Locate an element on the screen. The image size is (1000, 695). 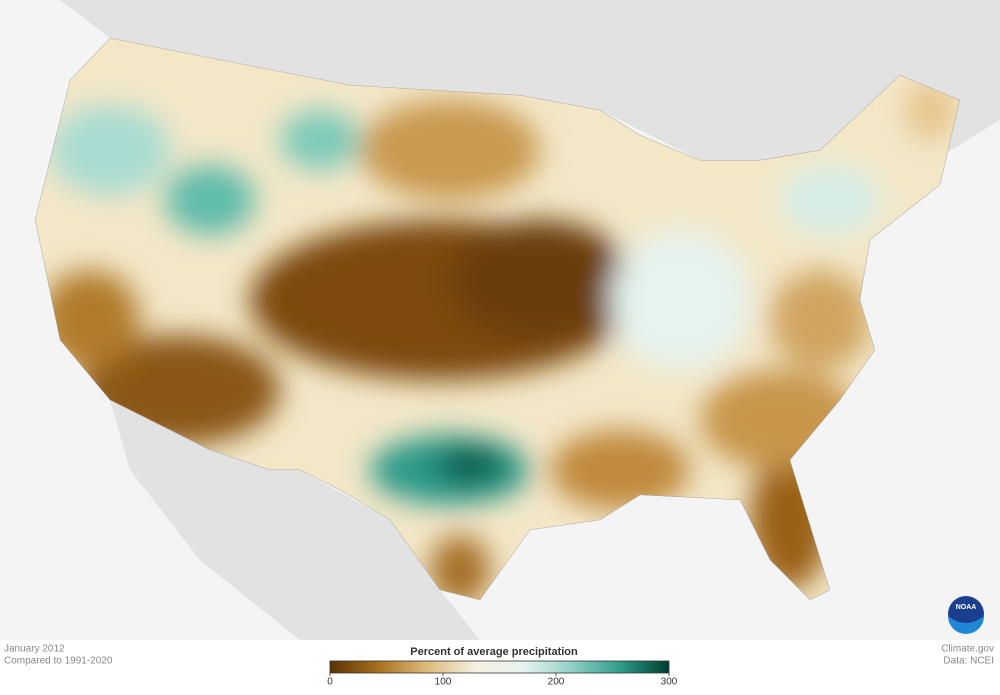
baseline-label: Compared to 1991-2020 is located at coordinates (58, 661).